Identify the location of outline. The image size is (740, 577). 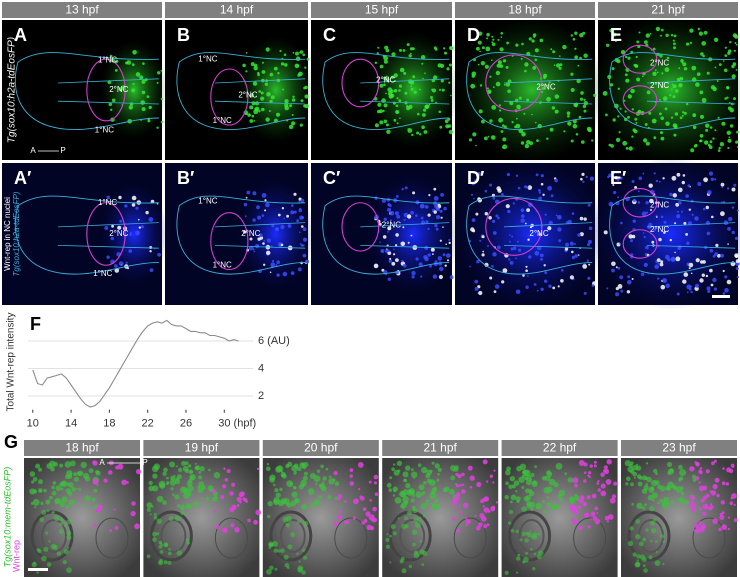
(260, 235).